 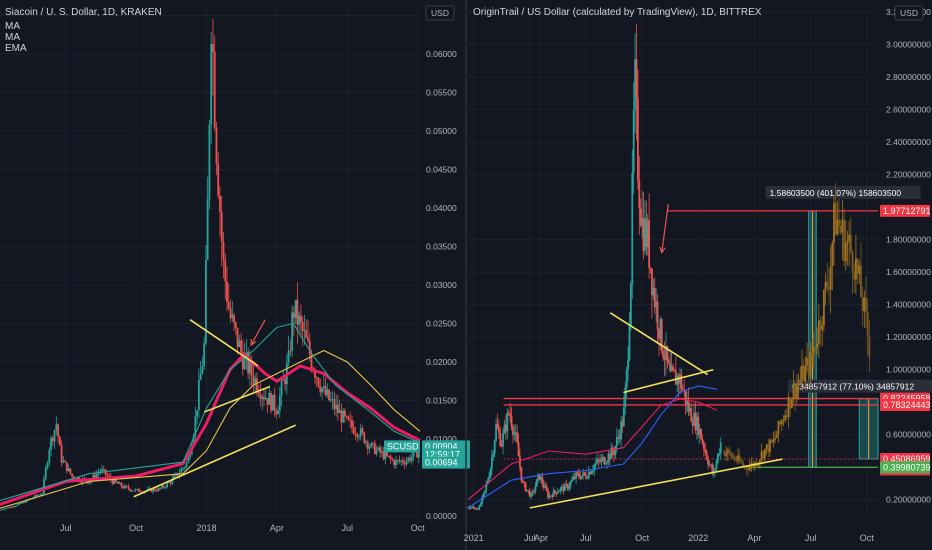 I want to click on y-tick-label: 3.00000000, so click(x=908, y=45).